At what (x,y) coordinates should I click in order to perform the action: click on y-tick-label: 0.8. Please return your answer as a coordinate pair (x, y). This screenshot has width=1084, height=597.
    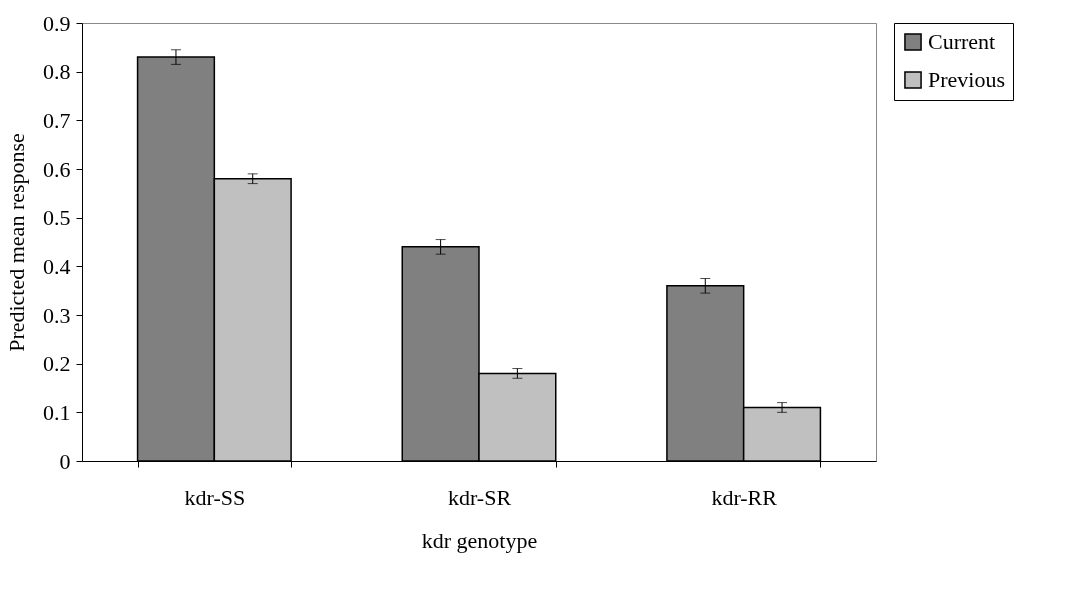
    Looking at the image, I should click on (57, 72).